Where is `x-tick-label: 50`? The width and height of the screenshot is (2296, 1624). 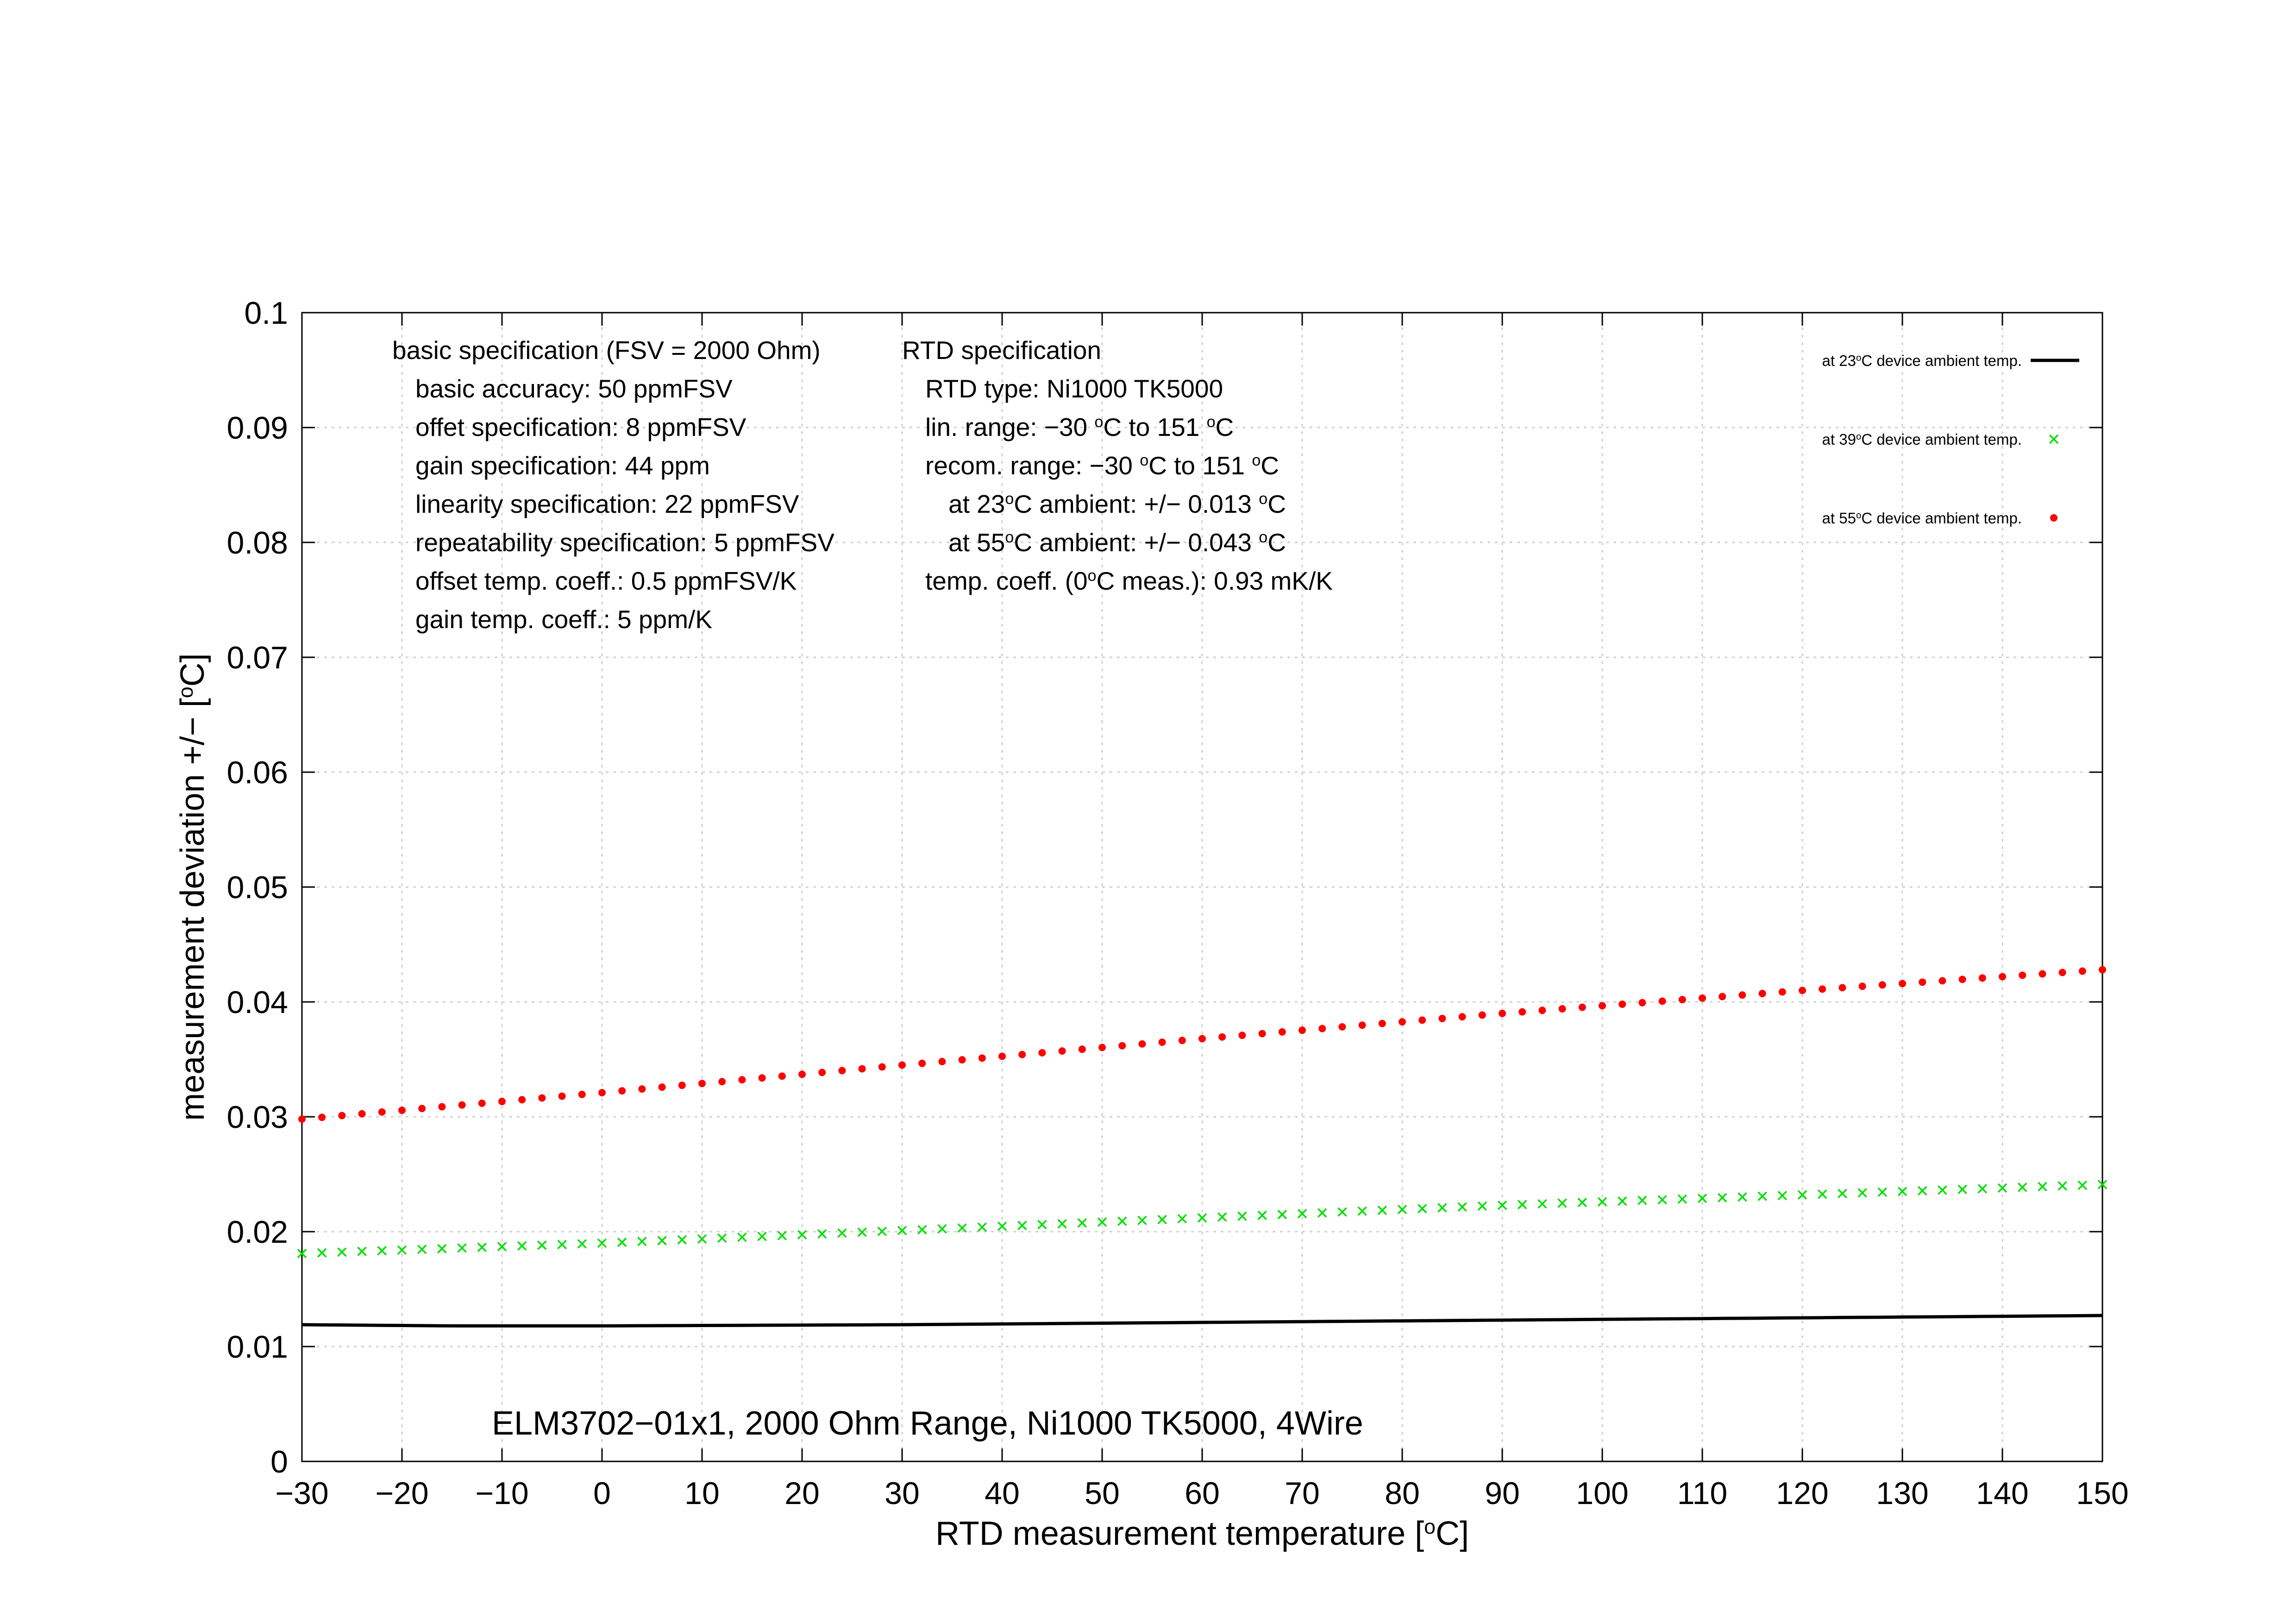 x-tick-label: 50 is located at coordinates (1102, 1493).